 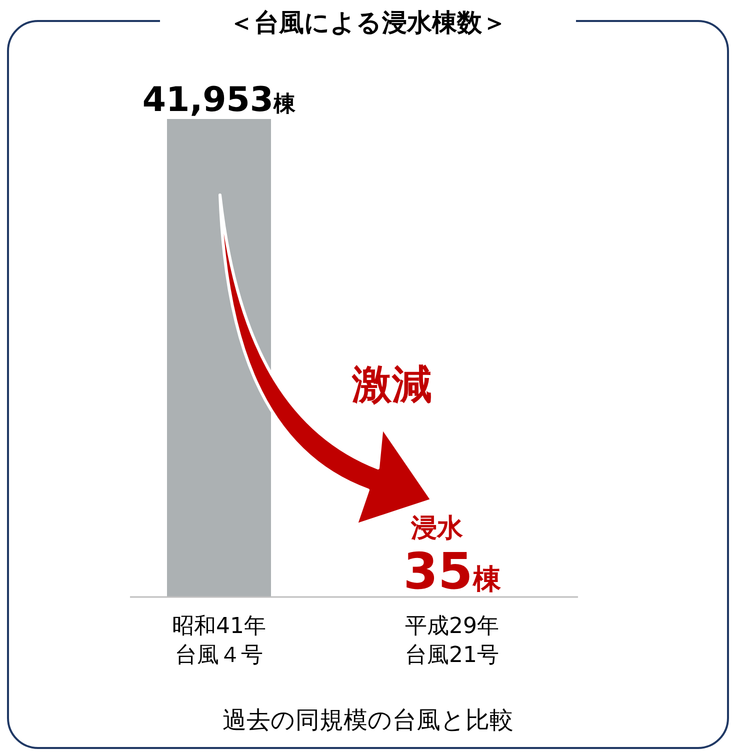 What do you see at coordinates (368, 22) in the screenshot?
I see `chart-title: ＜台風による浸水棟数＞` at bounding box center [368, 22].